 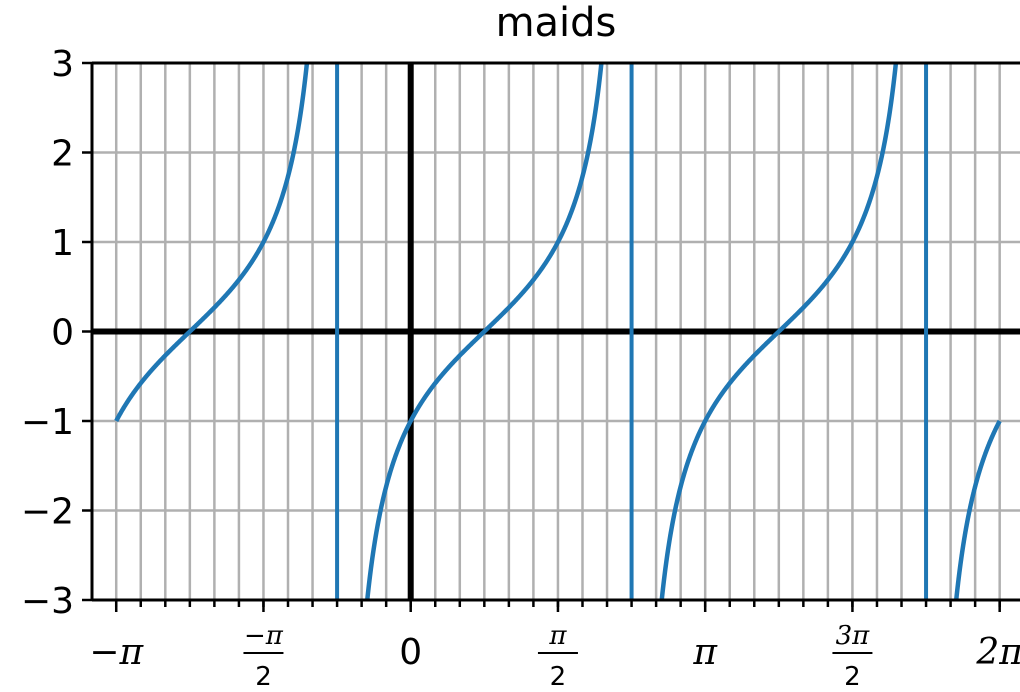 I want to click on y-tick-label: 1, so click(x=62, y=243).